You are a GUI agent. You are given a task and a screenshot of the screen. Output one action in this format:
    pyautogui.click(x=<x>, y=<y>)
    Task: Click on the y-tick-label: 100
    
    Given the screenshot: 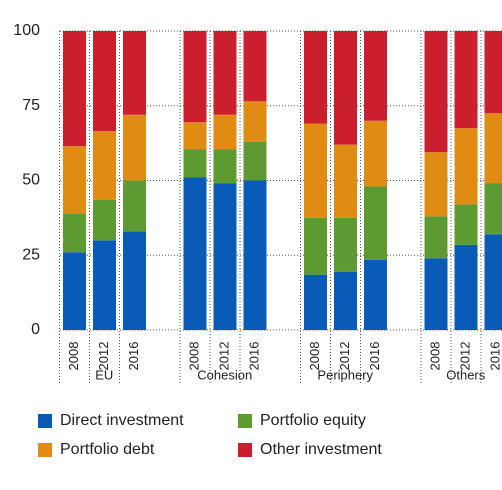 What is the action you would take?
    pyautogui.click(x=26, y=30)
    